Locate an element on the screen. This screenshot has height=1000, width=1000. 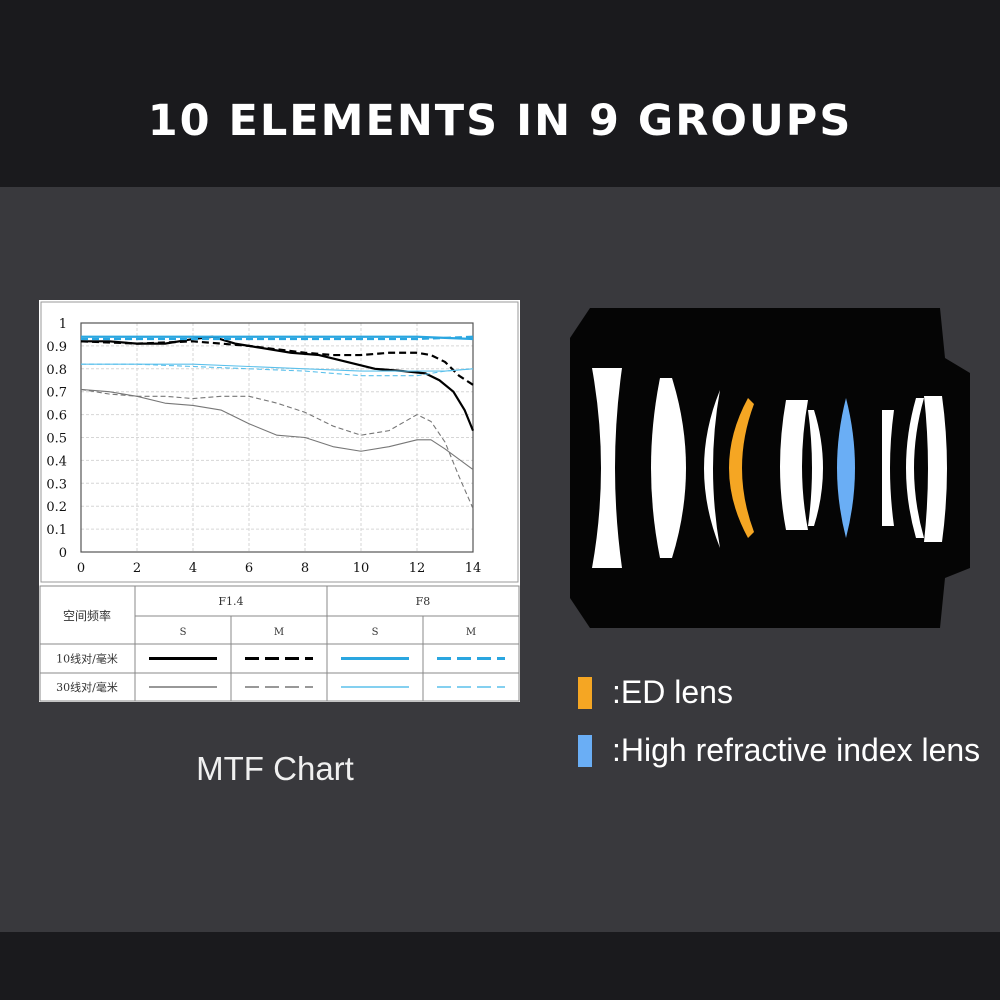
chart-grid is located at coordinates (277, 437).